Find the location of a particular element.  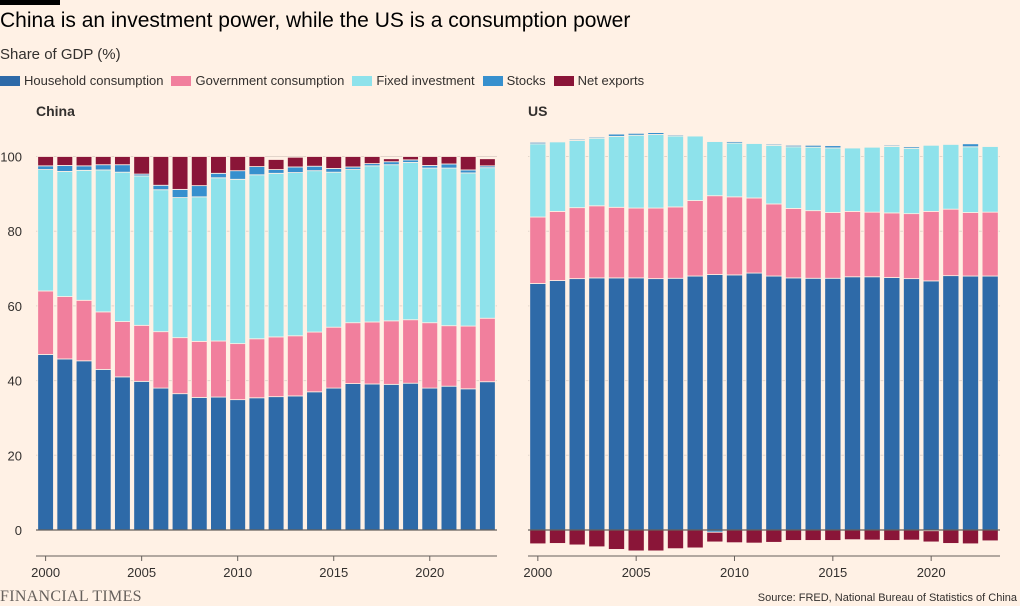

x-tick-label: 2010 is located at coordinates (237, 572).